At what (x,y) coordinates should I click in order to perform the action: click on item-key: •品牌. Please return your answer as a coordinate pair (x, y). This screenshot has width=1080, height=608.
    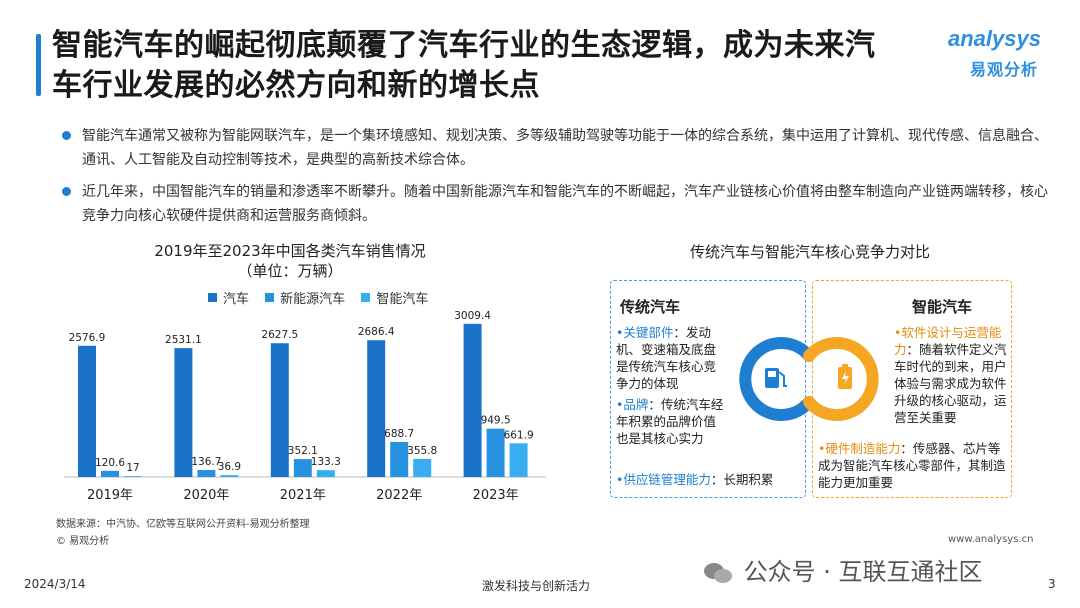
    Looking at the image, I should click on (632, 404).